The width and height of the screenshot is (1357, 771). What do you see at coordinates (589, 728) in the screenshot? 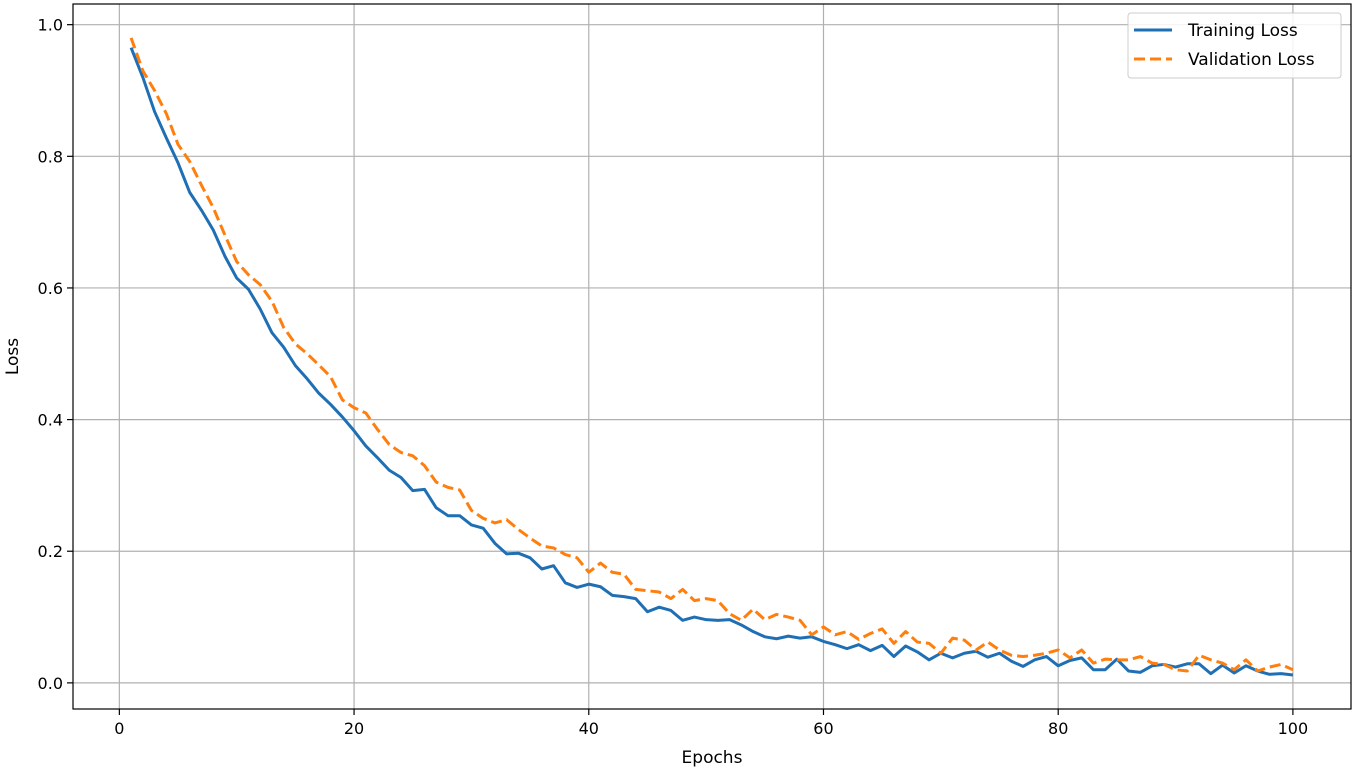
I see `x-tick-label: 40` at bounding box center [589, 728].